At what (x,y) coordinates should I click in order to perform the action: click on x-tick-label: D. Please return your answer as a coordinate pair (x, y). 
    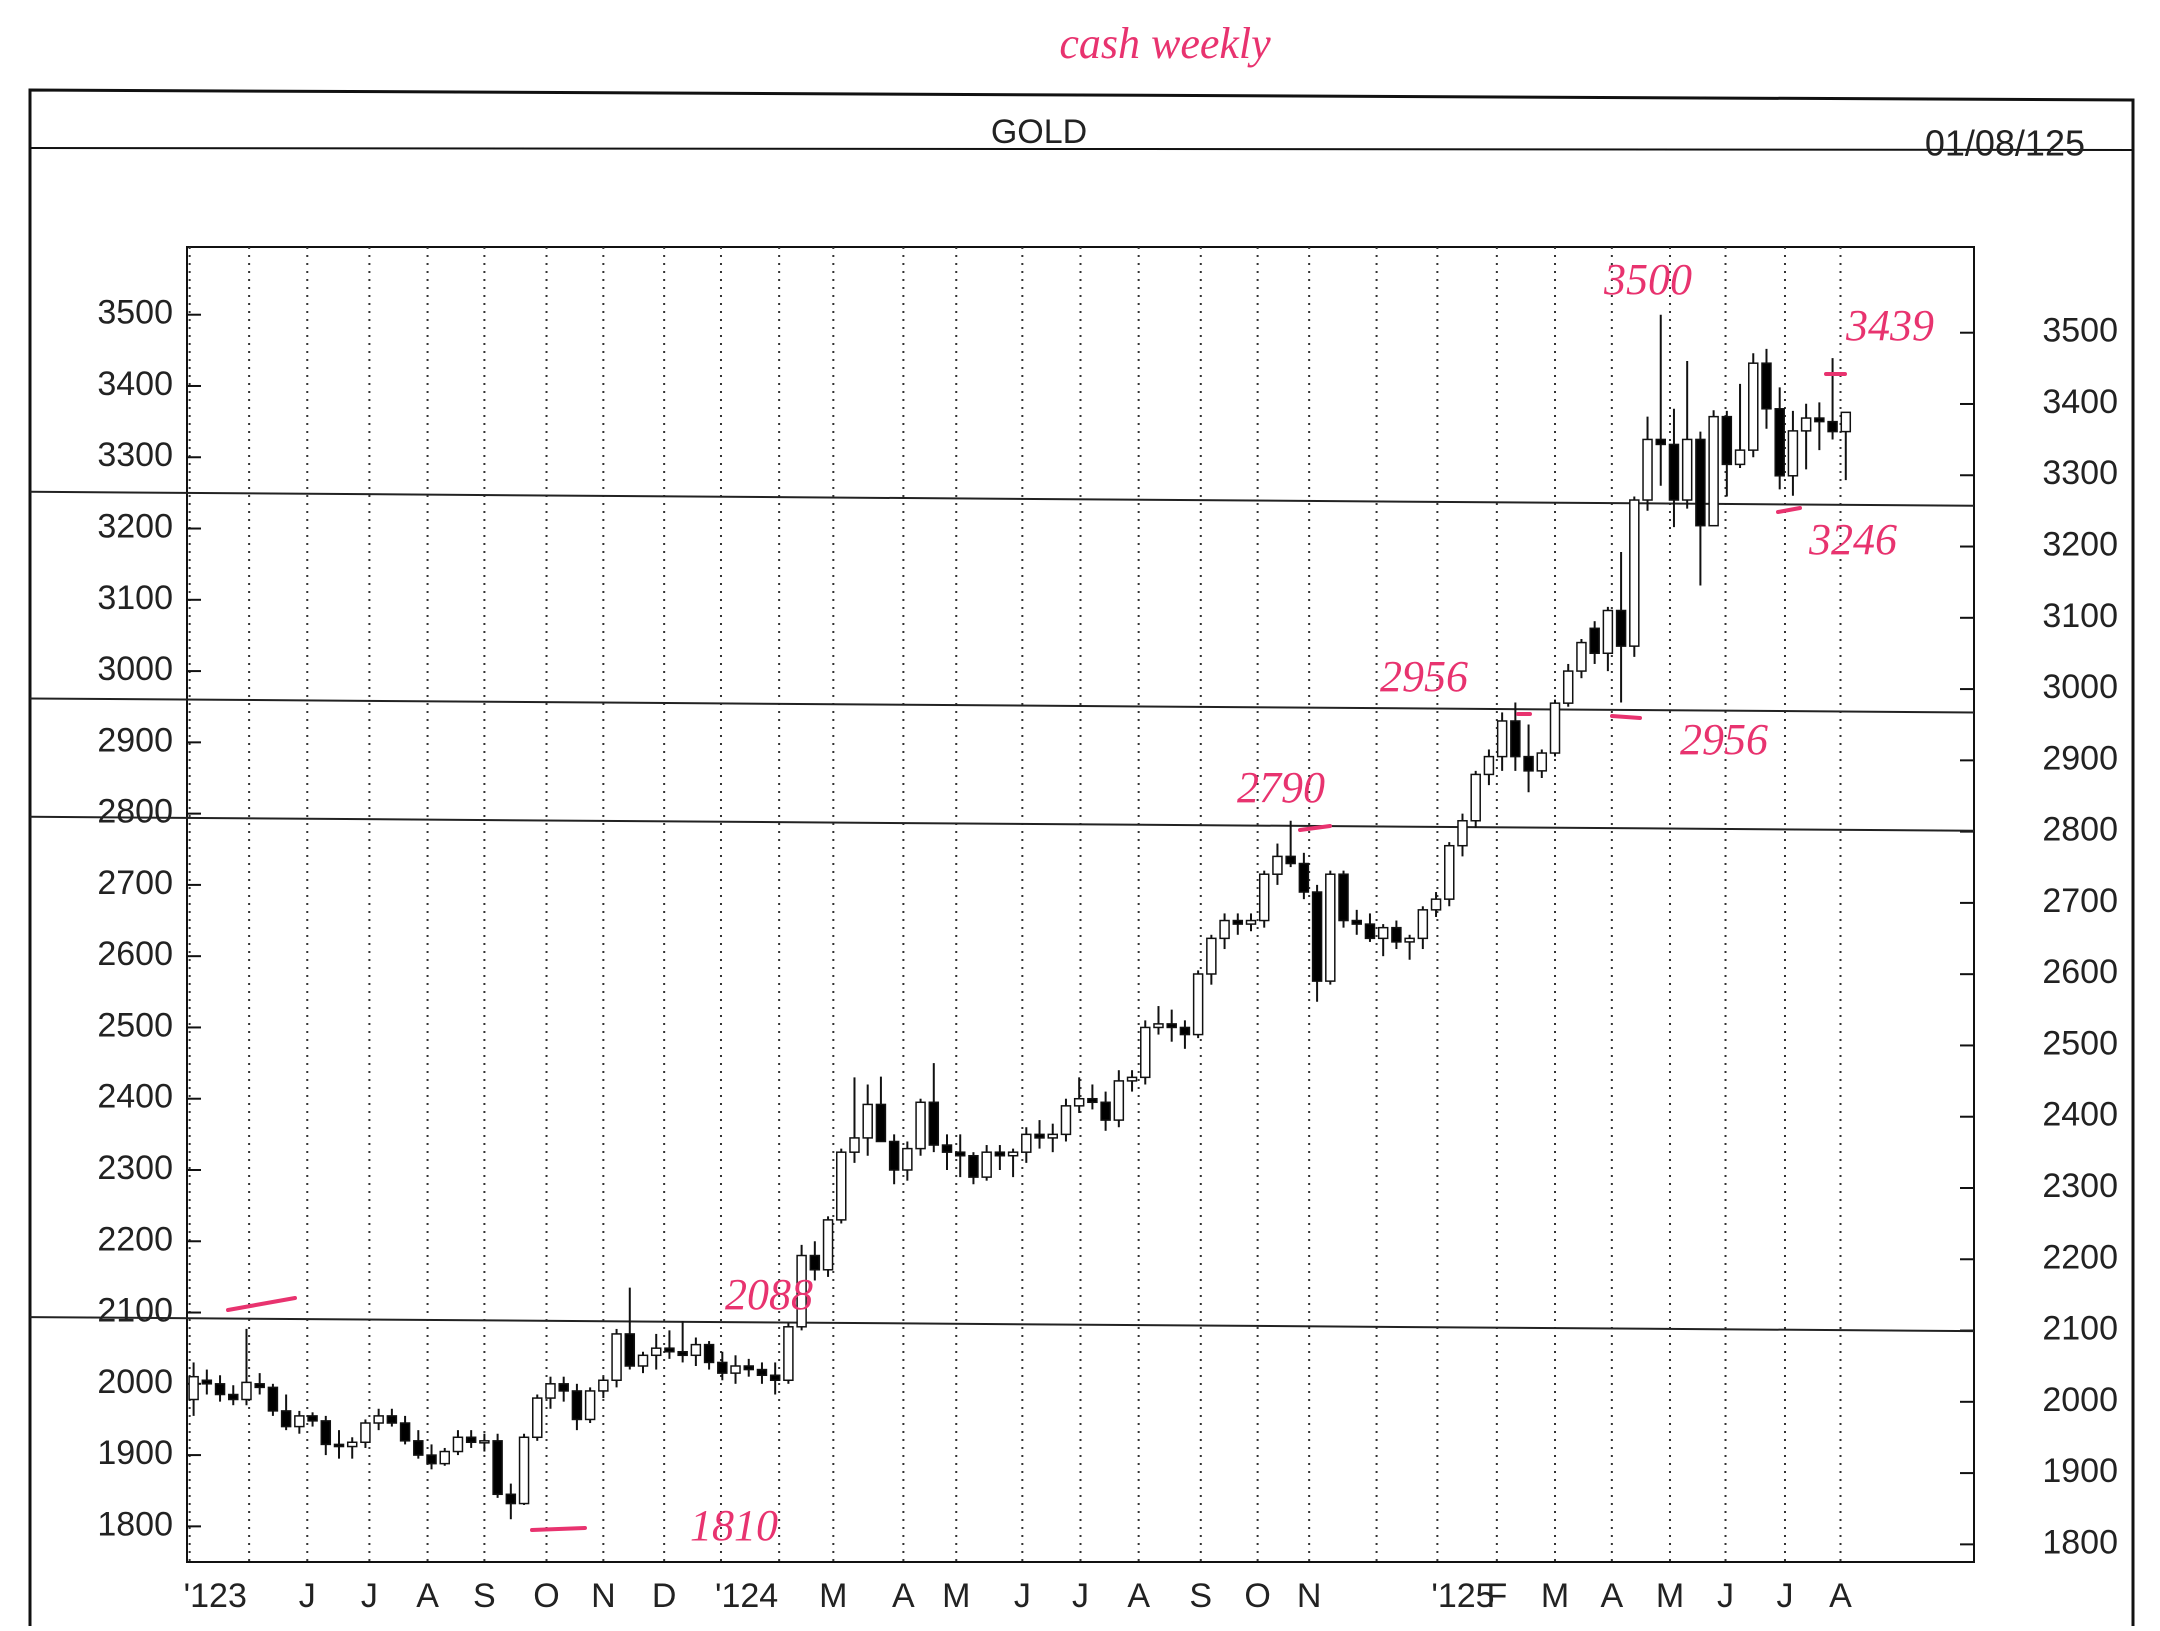
    Looking at the image, I should click on (664, 1596).